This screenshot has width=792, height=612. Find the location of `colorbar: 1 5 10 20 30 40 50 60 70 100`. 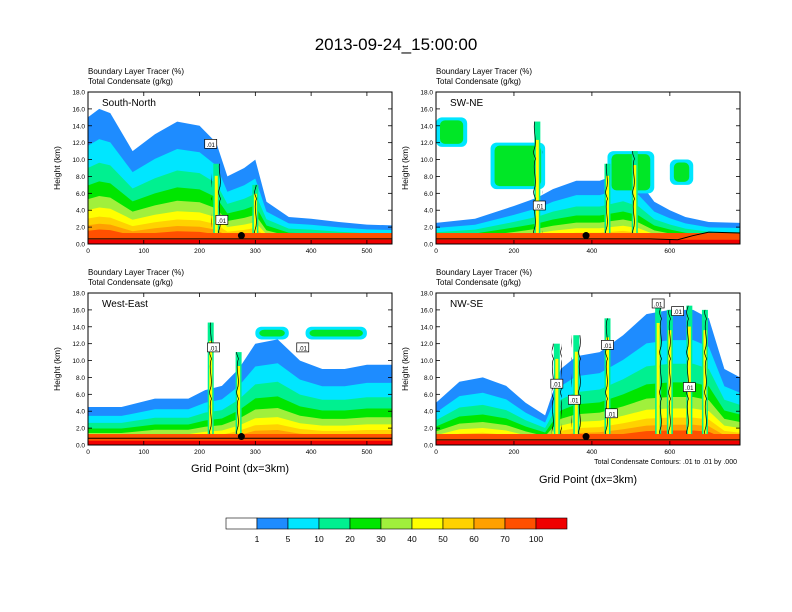

colorbar: 1 5 10 20 30 40 50 60 70 100 is located at coordinates (396, 530).